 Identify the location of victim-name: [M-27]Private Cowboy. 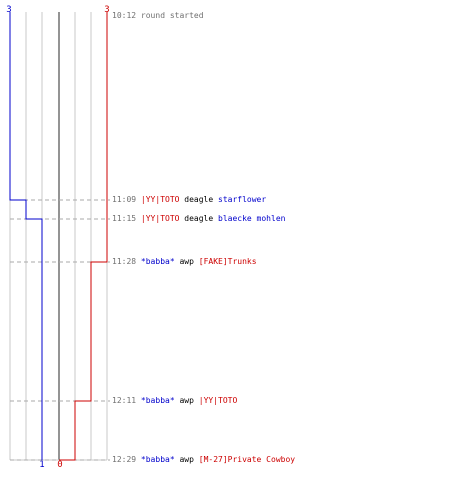
(247, 459).